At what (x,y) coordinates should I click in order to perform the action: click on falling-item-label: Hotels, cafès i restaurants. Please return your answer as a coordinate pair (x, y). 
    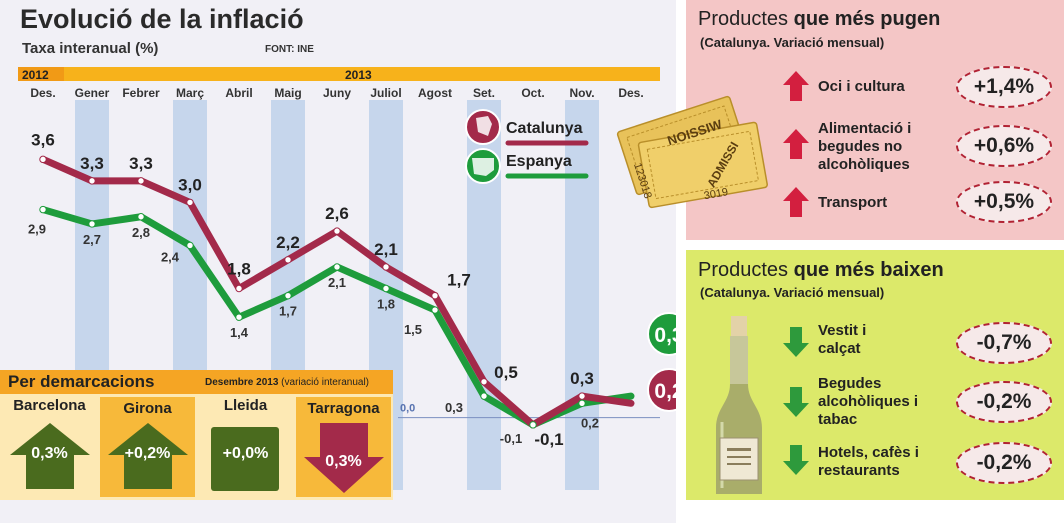
    Looking at the image, I should click on (868, 461).